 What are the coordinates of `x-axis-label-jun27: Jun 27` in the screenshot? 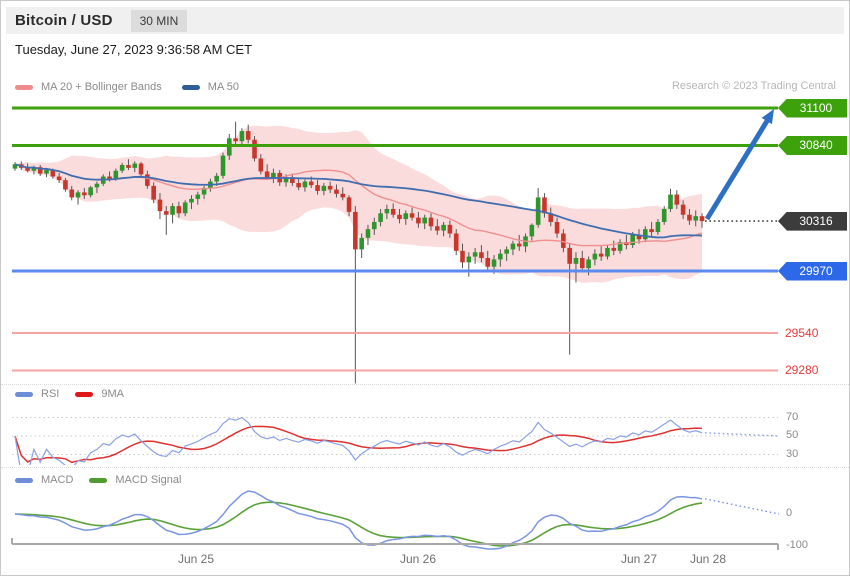 It's located at (639, 559).